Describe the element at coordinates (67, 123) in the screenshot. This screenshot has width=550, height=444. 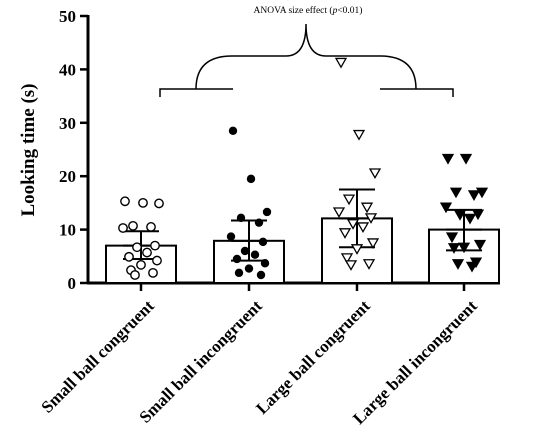
I see `y-tick-label: 30` at that location.